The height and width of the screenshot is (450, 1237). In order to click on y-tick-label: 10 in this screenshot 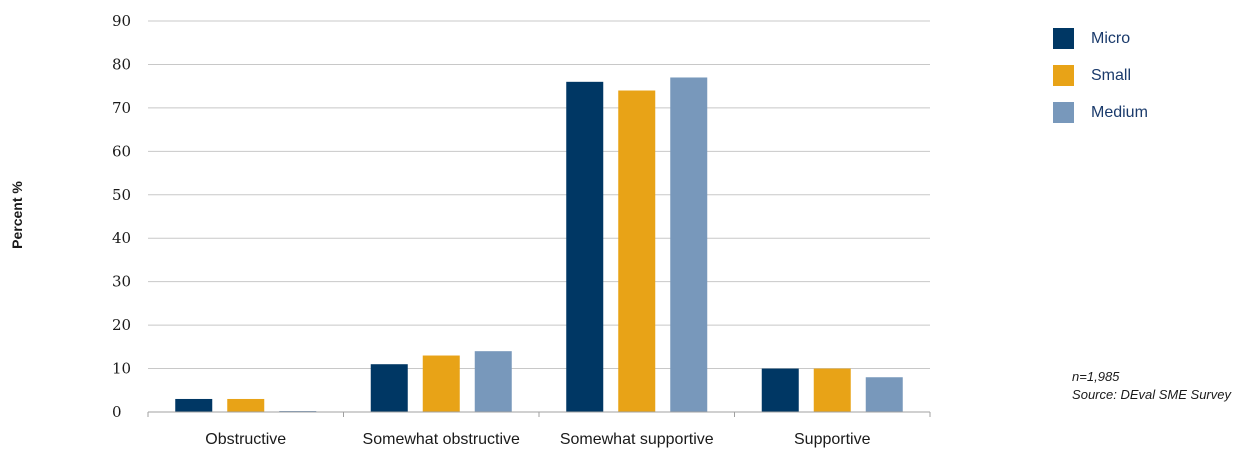, I will do `click(121, 369)`.